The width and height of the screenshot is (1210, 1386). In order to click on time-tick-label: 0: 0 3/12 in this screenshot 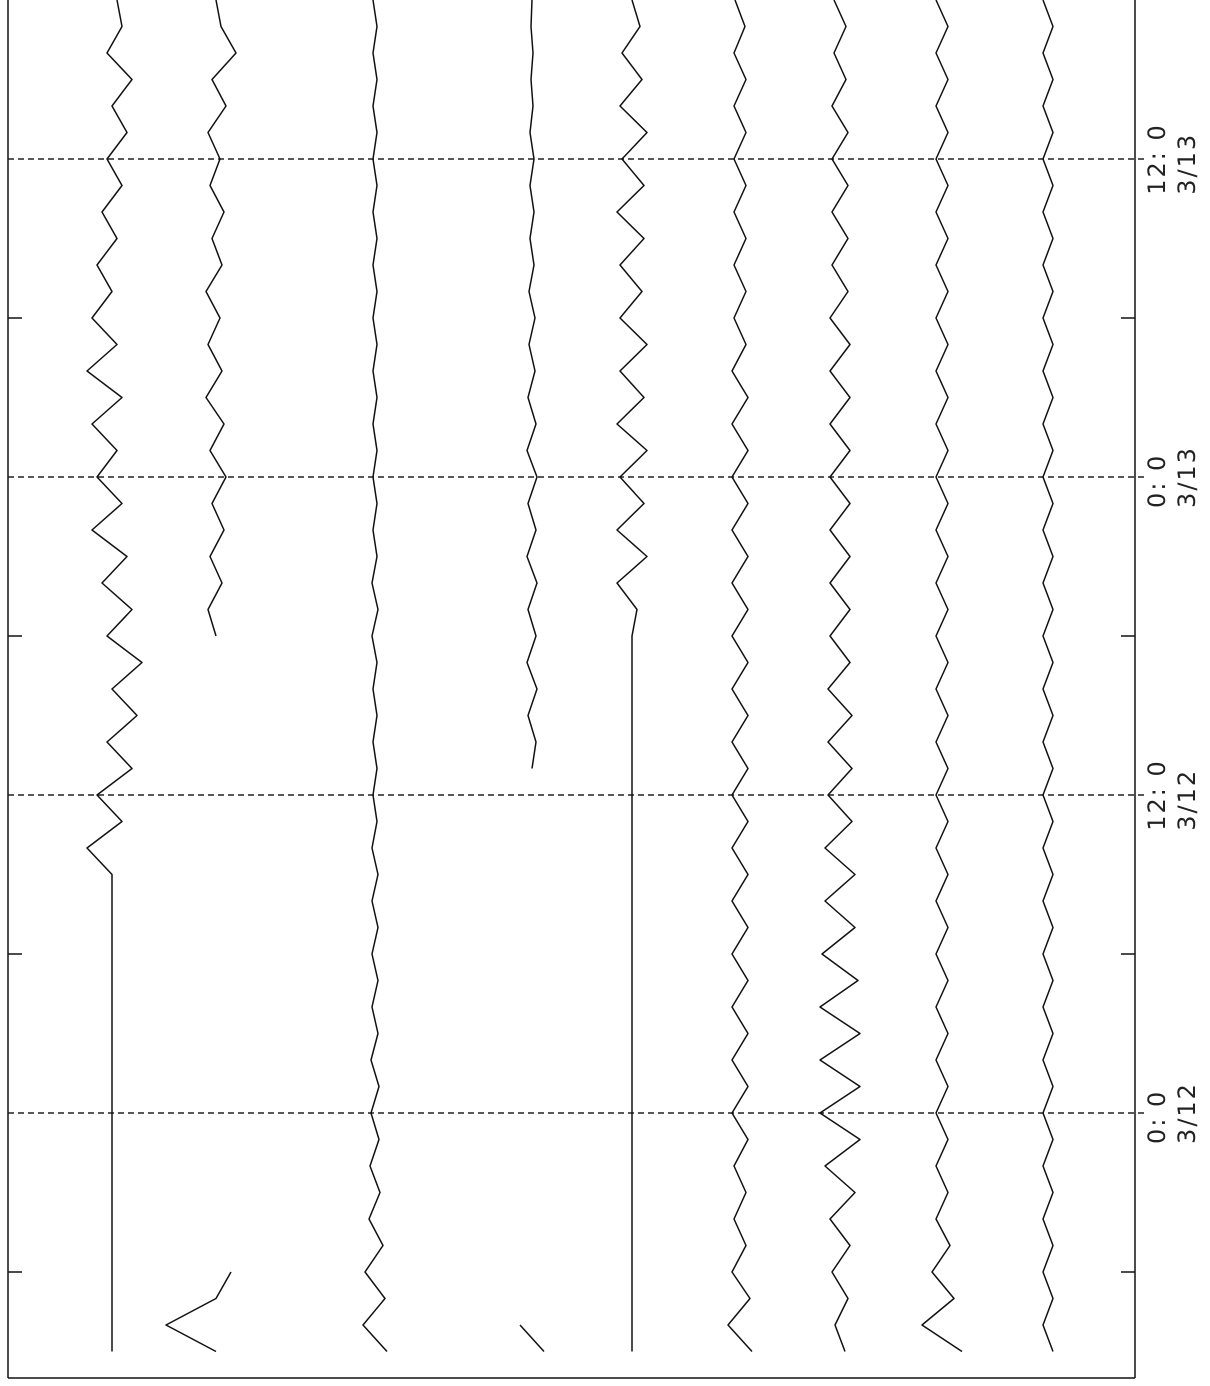, I will do `click(1172, 1113)`.